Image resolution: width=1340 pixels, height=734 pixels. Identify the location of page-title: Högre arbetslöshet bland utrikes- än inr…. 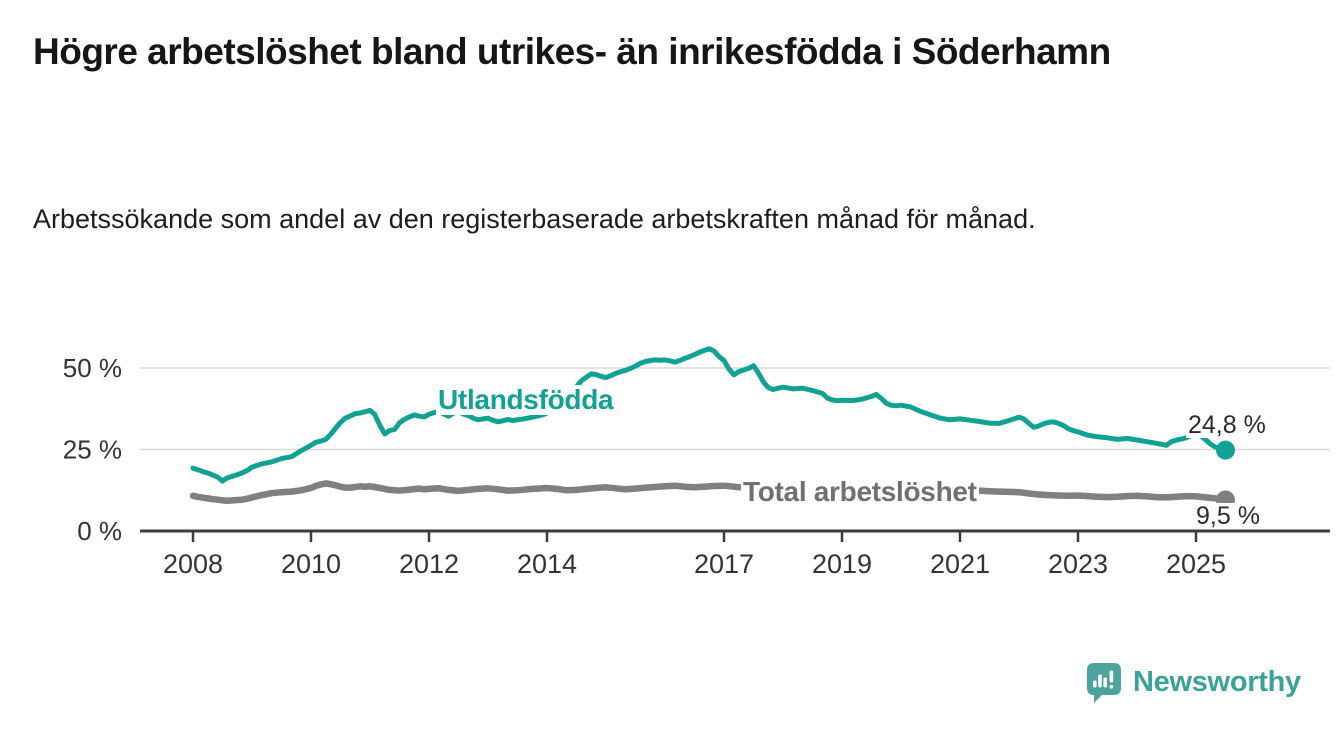
(572, 51).